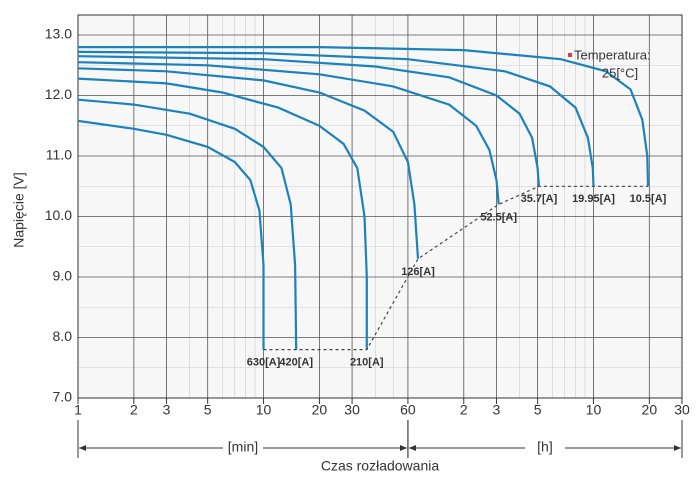  I want to click on annotation-marker, so click(570, 55).